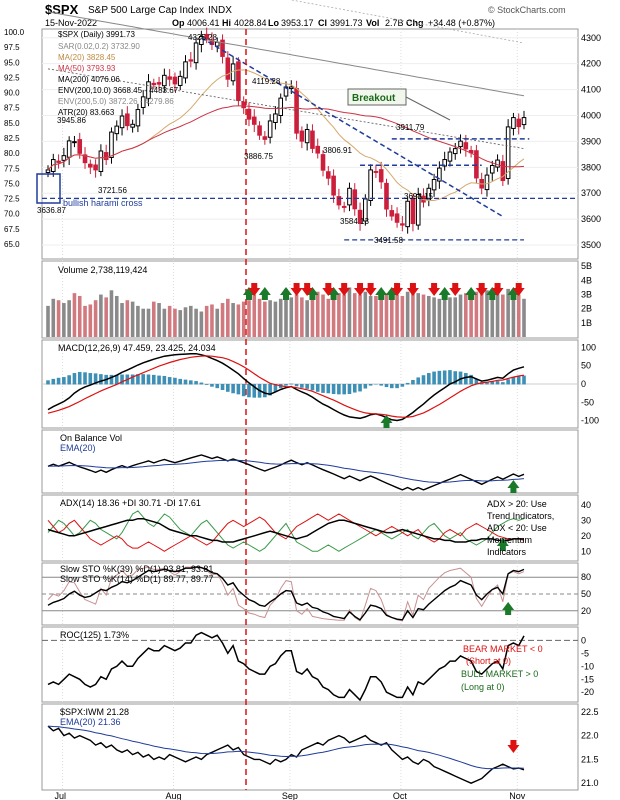 The width and height of the screenshot is (620, 800). I want to click on ma50-line, so click(286, 138).